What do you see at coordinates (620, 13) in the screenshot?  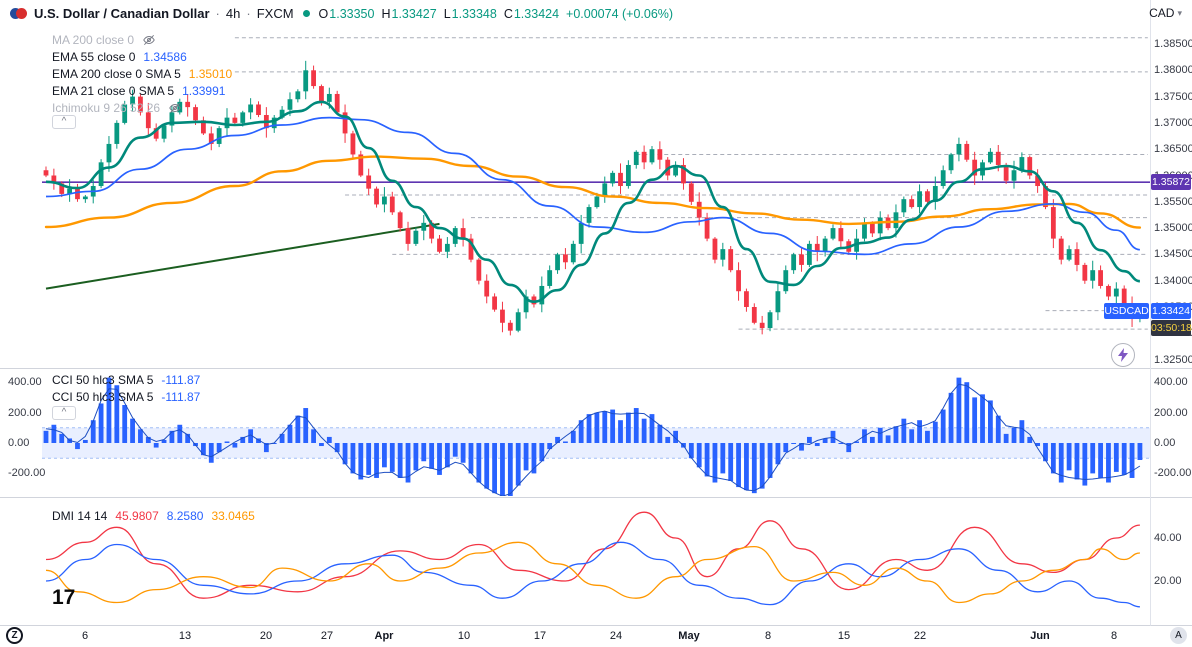 I see `change-text: +0.00074 (+0.06%)` at bounding box center [620, 13].